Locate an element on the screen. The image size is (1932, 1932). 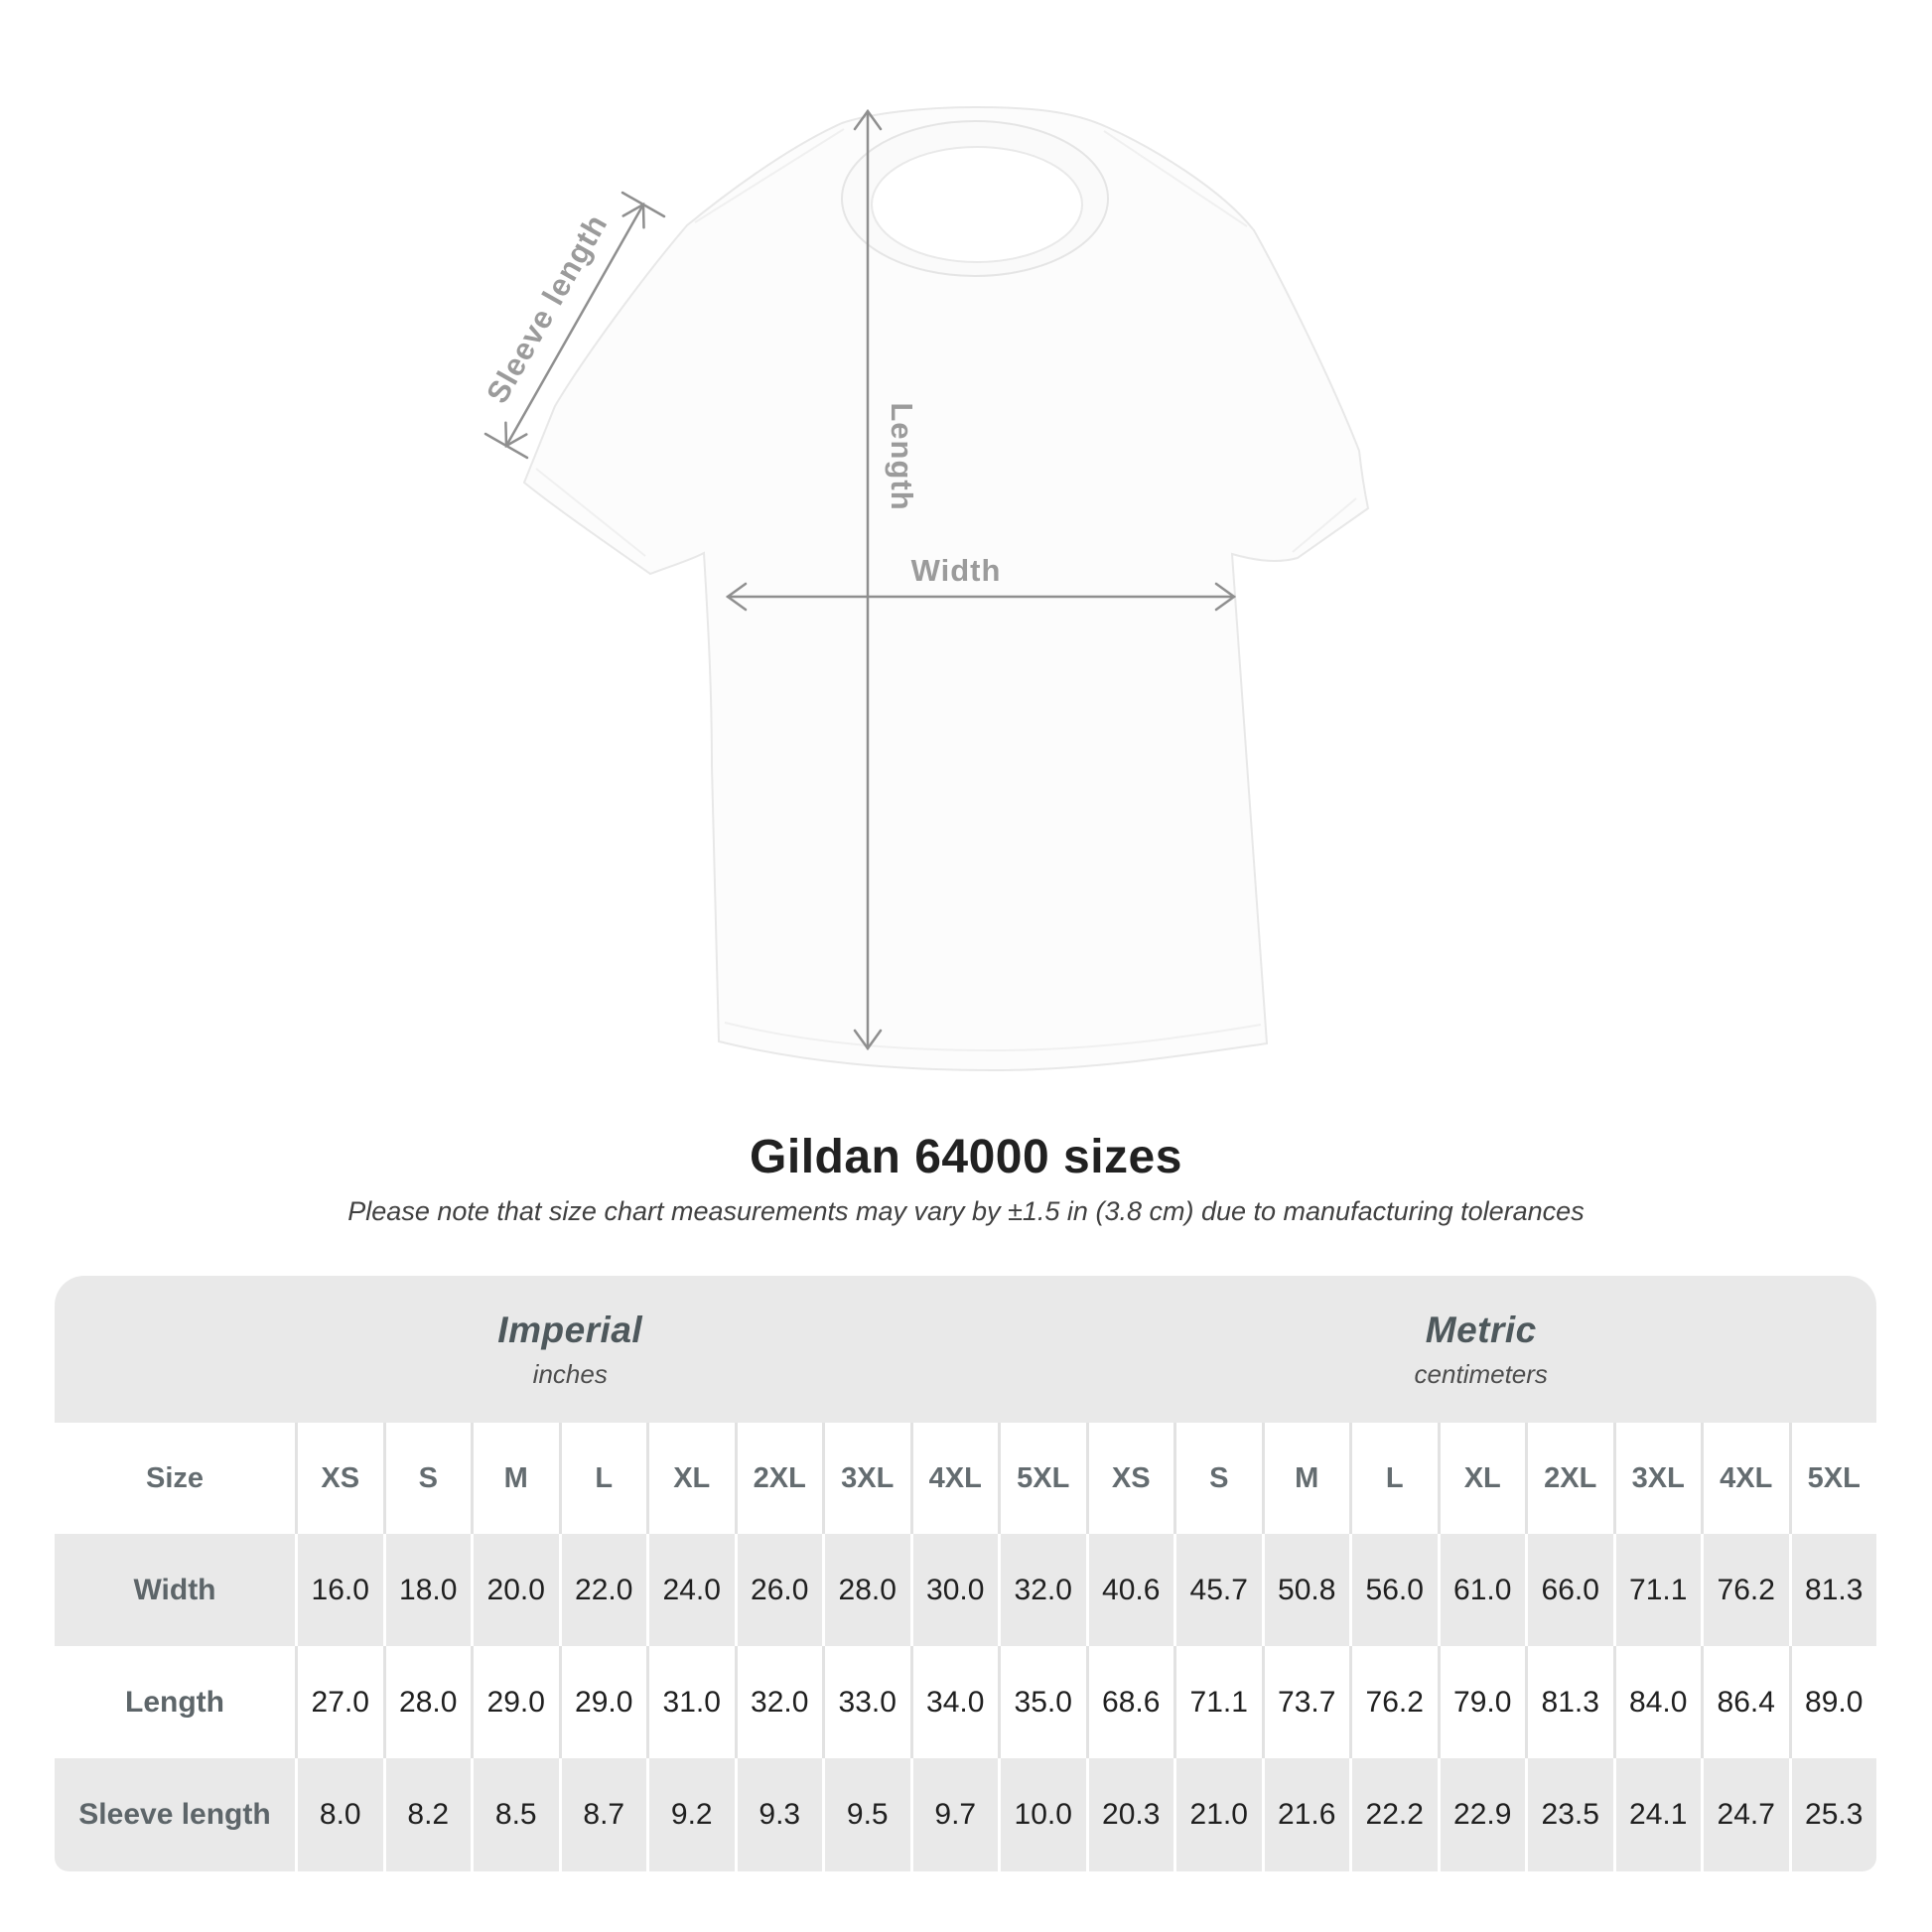
sleeve-length-arrow is located at coordinates (574, 326).